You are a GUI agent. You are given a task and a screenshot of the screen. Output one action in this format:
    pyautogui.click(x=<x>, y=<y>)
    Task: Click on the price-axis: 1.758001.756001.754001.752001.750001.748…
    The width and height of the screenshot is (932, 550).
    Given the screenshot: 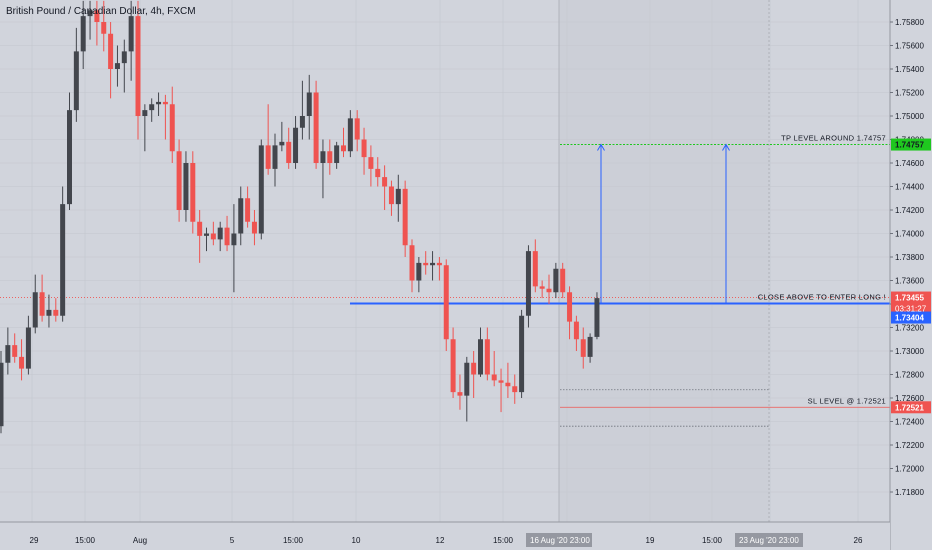 What is the action you would take?
    pyautogui.click(x=910, y=275)
    